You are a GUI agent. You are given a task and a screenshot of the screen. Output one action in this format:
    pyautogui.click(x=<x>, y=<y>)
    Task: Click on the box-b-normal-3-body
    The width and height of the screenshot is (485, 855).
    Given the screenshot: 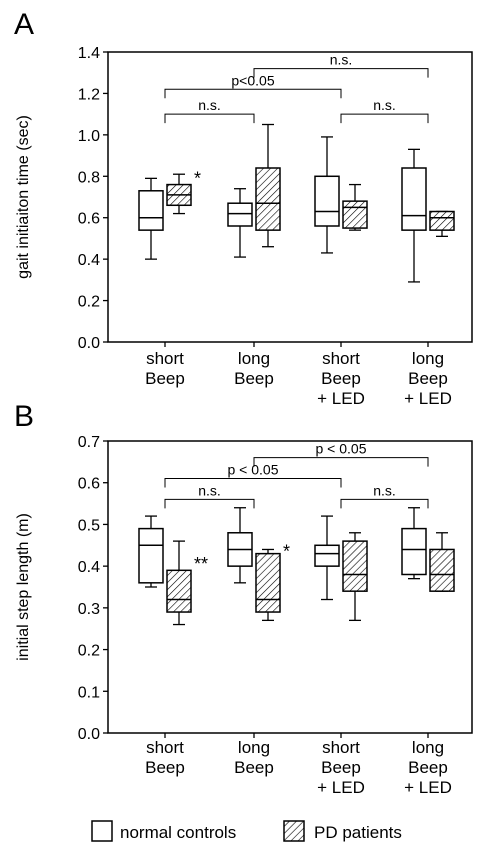 What is the action you would take?
    pyautogui.click(x=414, y=551)
    